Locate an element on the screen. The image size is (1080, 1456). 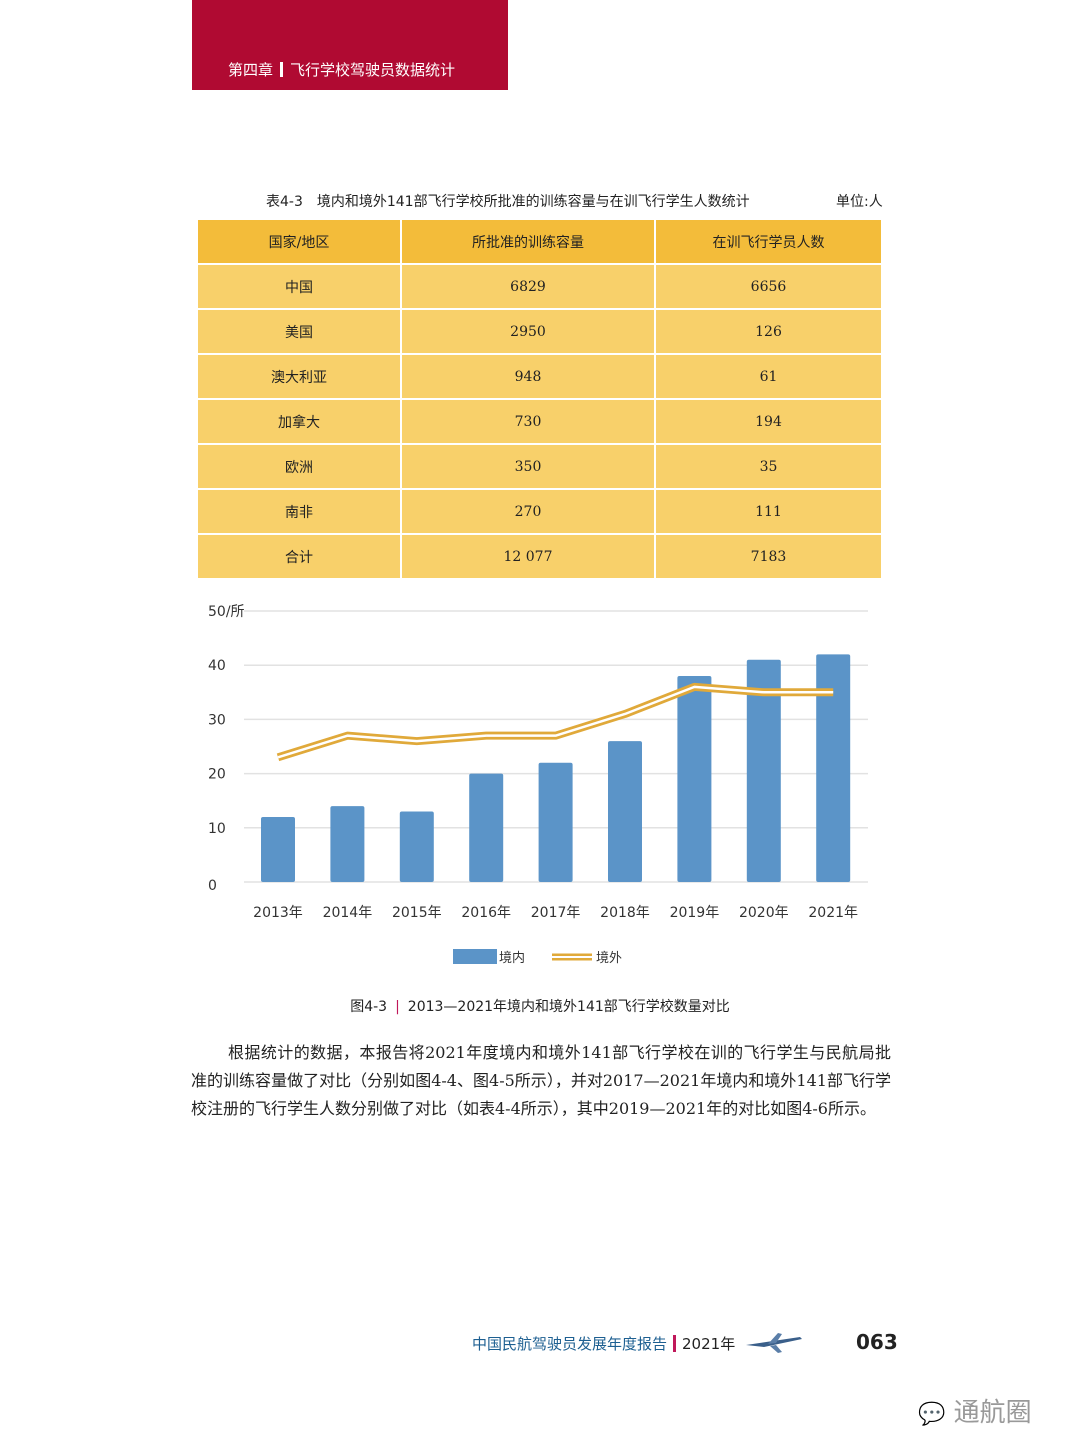
x-tick-label: 2015年 is located at coordinates (417, 913).